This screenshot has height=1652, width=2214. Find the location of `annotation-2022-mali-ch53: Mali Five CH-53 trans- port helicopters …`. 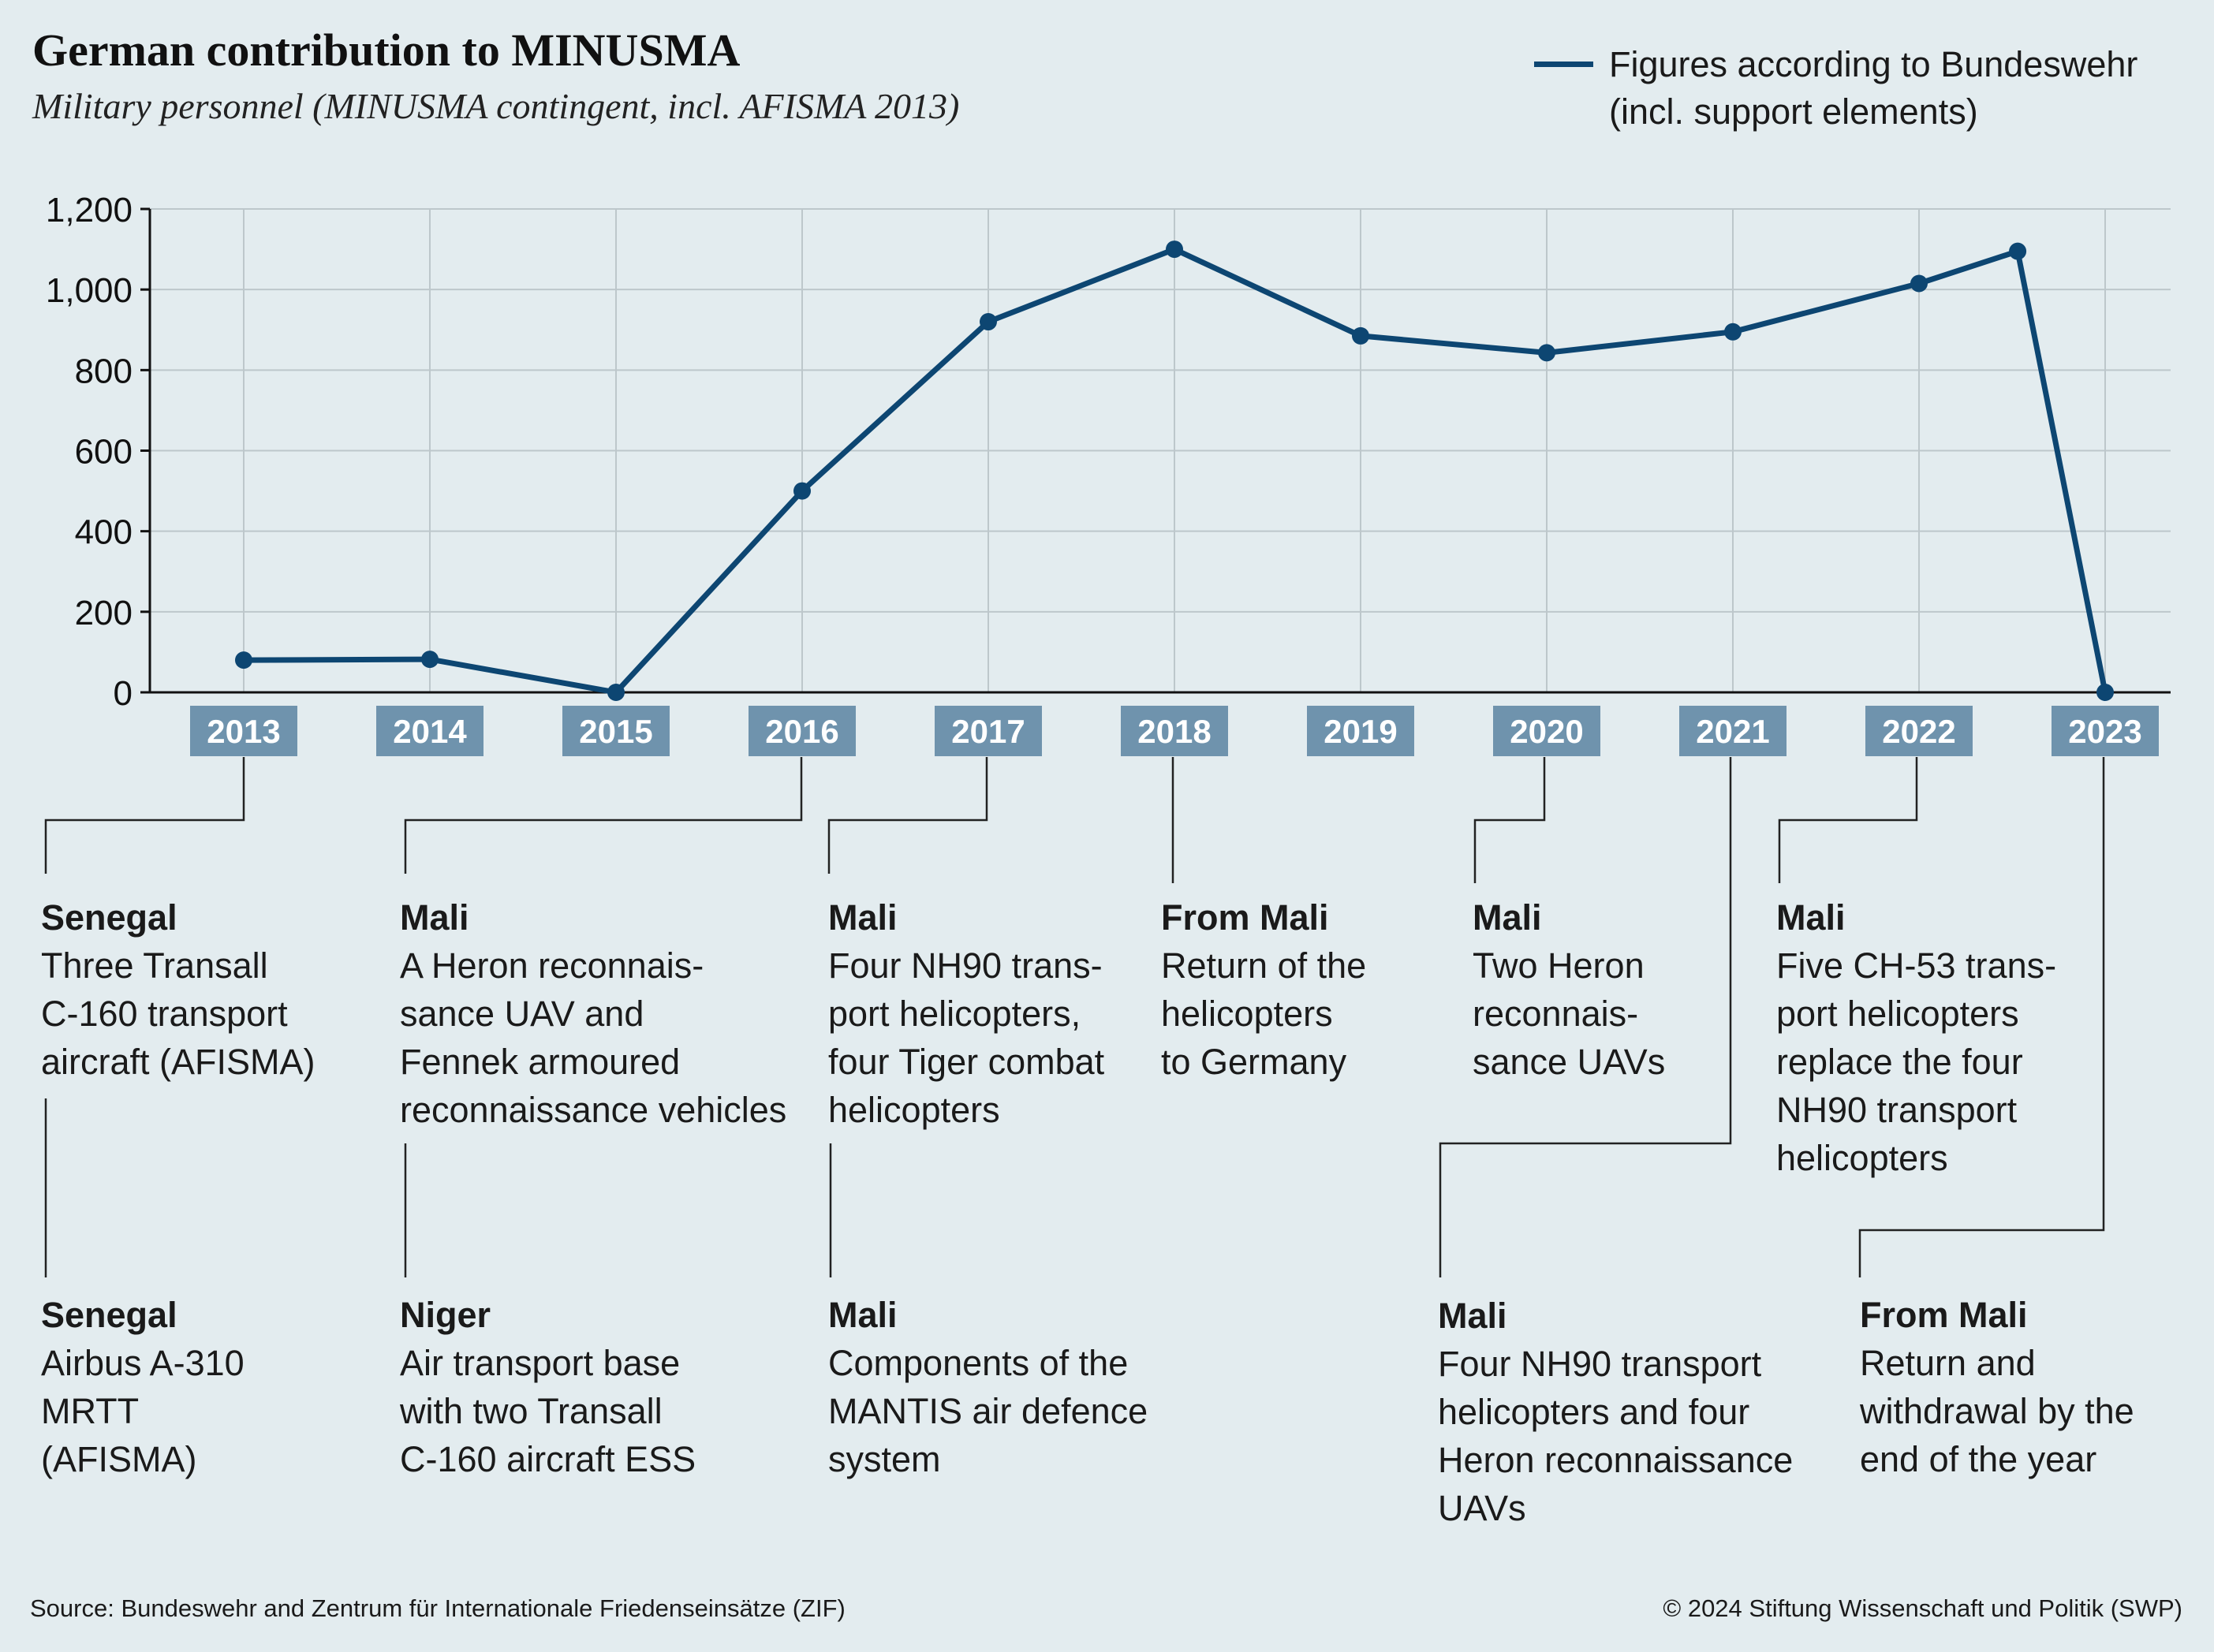

annotation-2022-mali-ch53: Mali Five CH-53 trans- port helicopters … is located at coordinates (1916, 1037).